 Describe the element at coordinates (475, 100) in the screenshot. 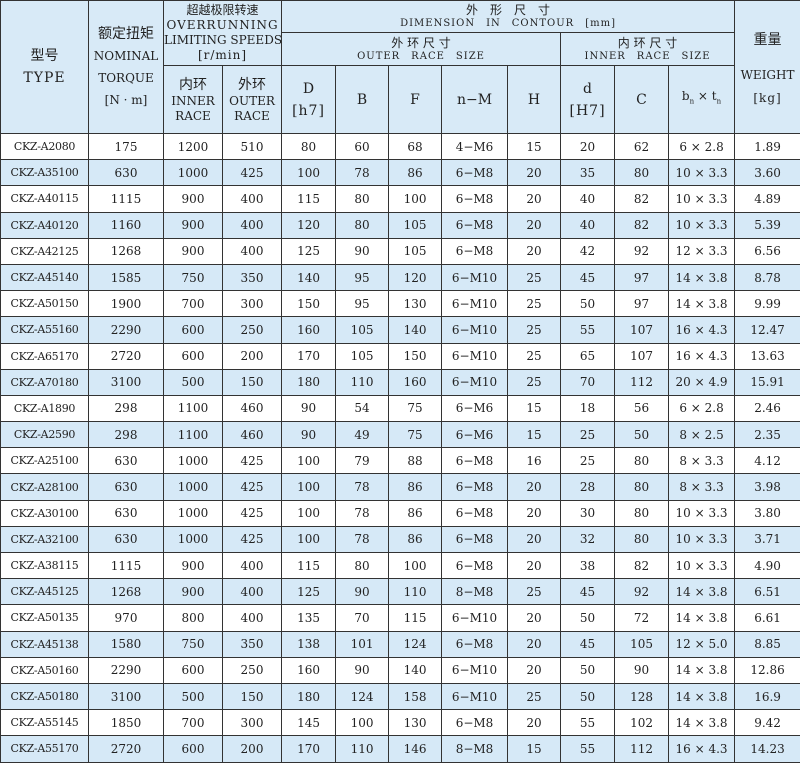

I see `header-nM: n−M` at that location.